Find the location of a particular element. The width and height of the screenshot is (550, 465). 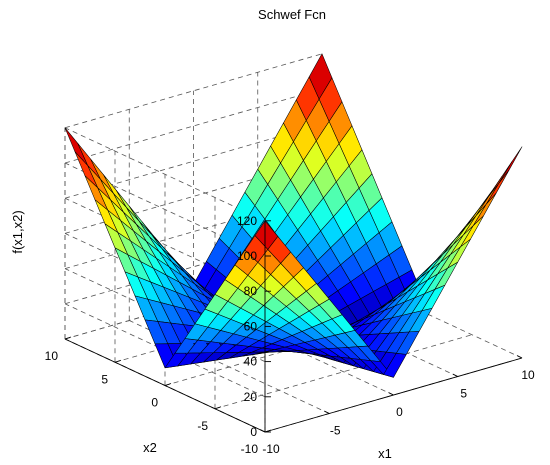

z-tick-label: 20 is located at coordinates (251, 397).